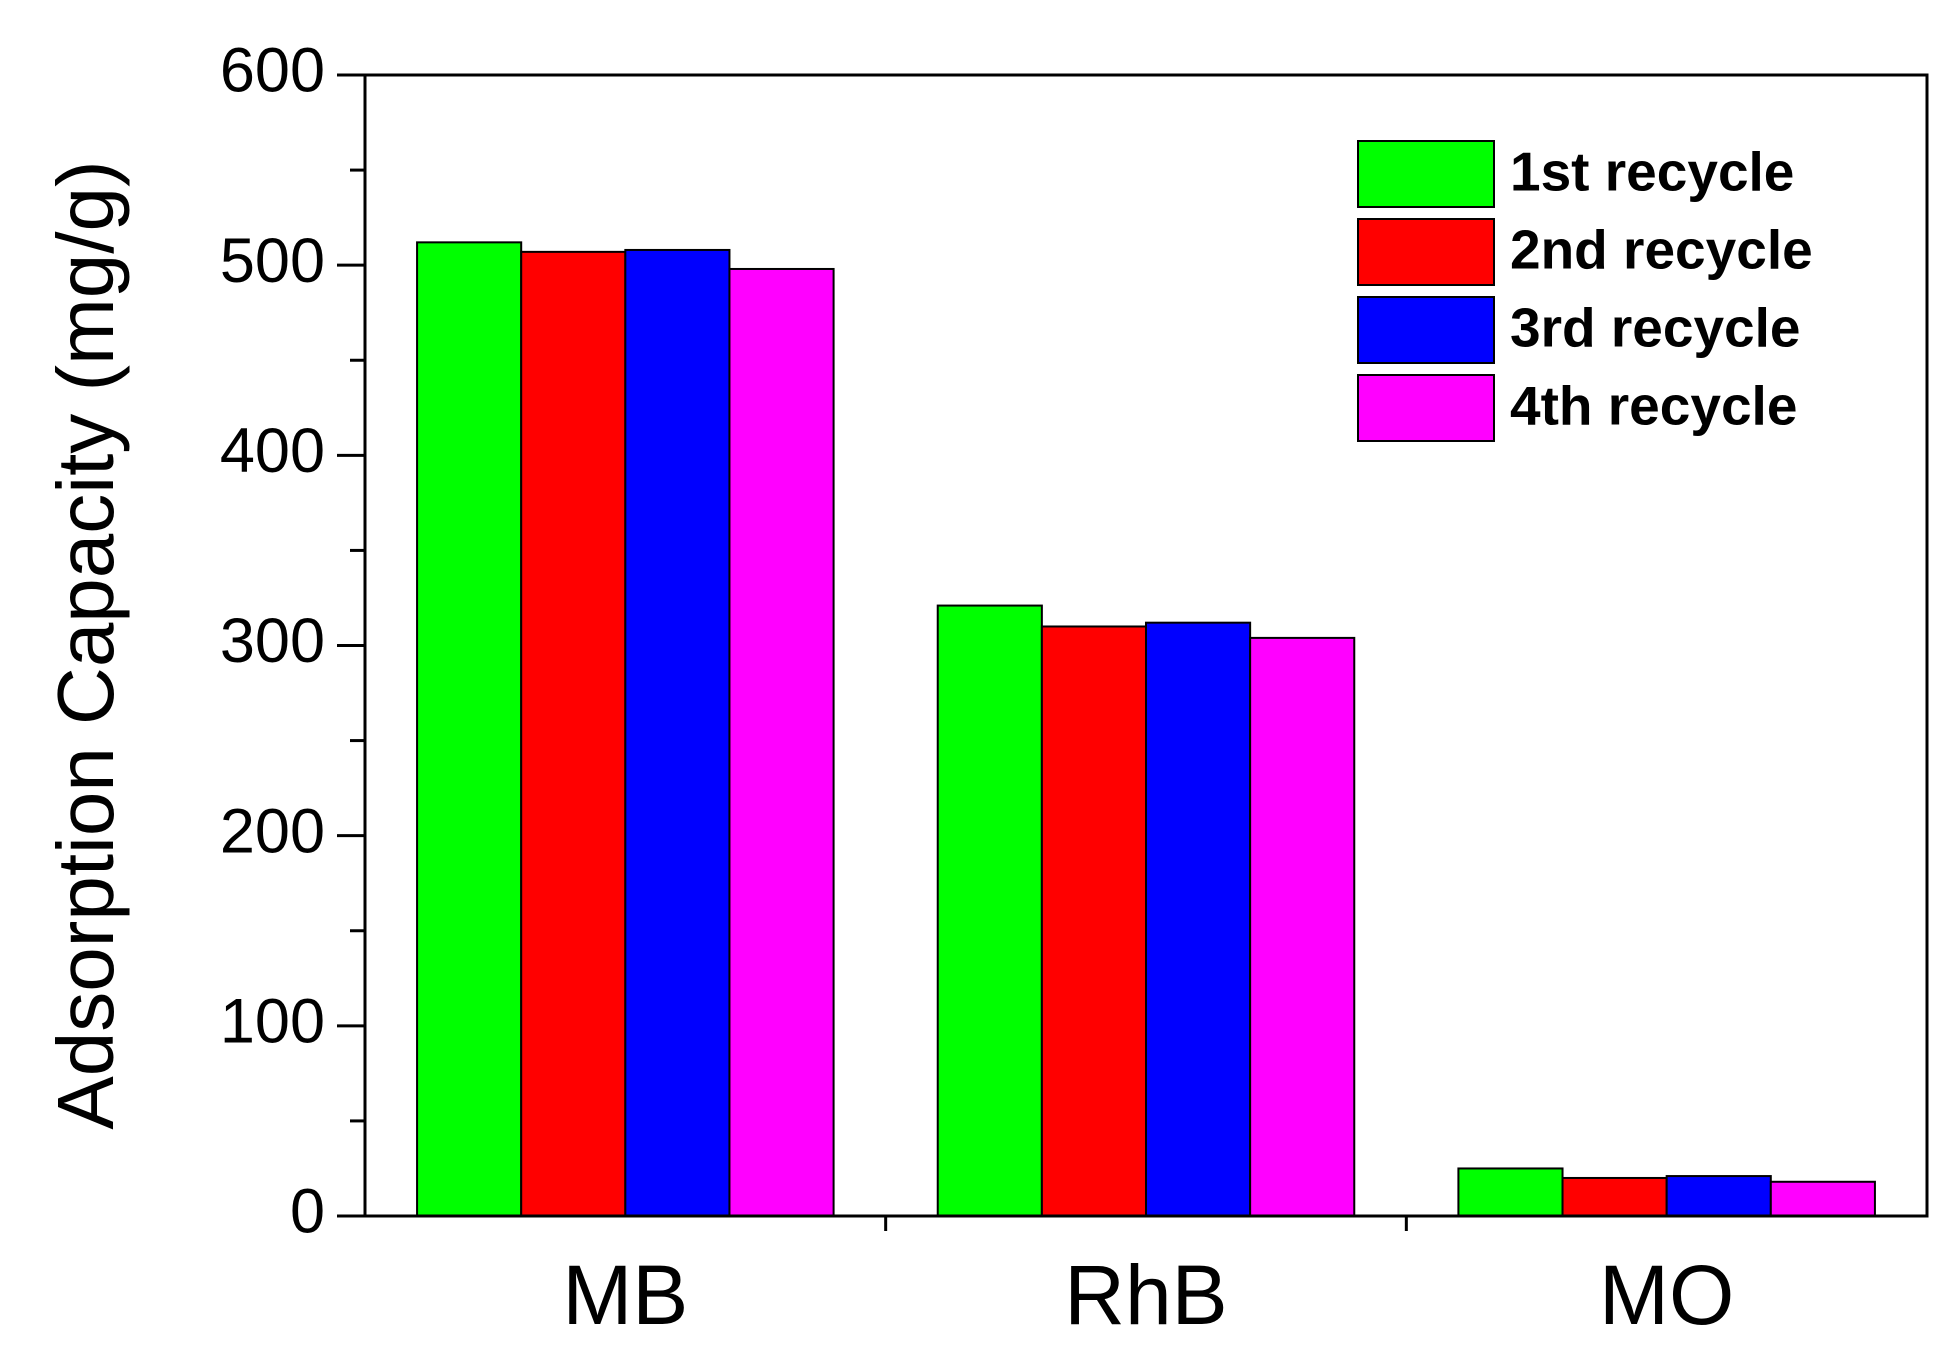 The width and height of the screenshot is (1948, 1357). I want to click on x-tick-label: RhB, so click(1145, 1295).